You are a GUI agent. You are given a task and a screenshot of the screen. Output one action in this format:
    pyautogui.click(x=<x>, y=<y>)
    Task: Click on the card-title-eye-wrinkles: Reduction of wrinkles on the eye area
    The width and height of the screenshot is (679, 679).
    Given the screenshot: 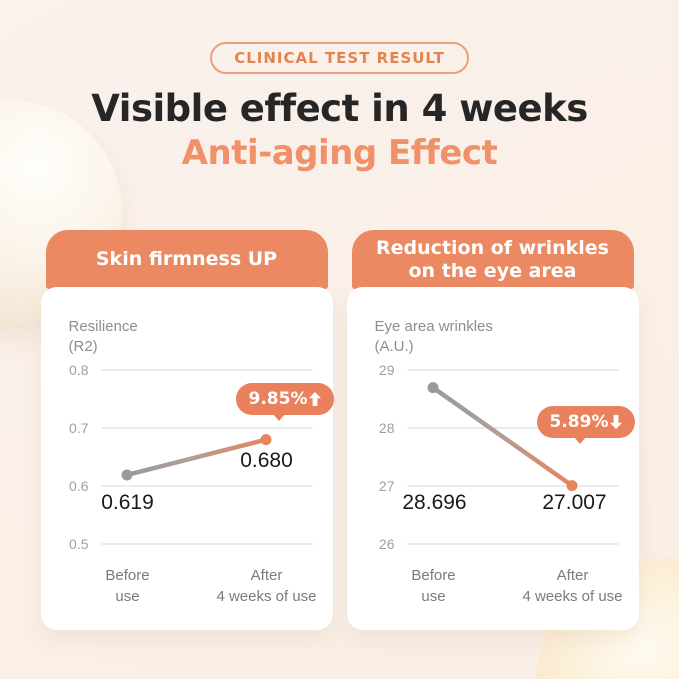 What is the action you would take?
    pyautogui.click(x=492, y=259)
    